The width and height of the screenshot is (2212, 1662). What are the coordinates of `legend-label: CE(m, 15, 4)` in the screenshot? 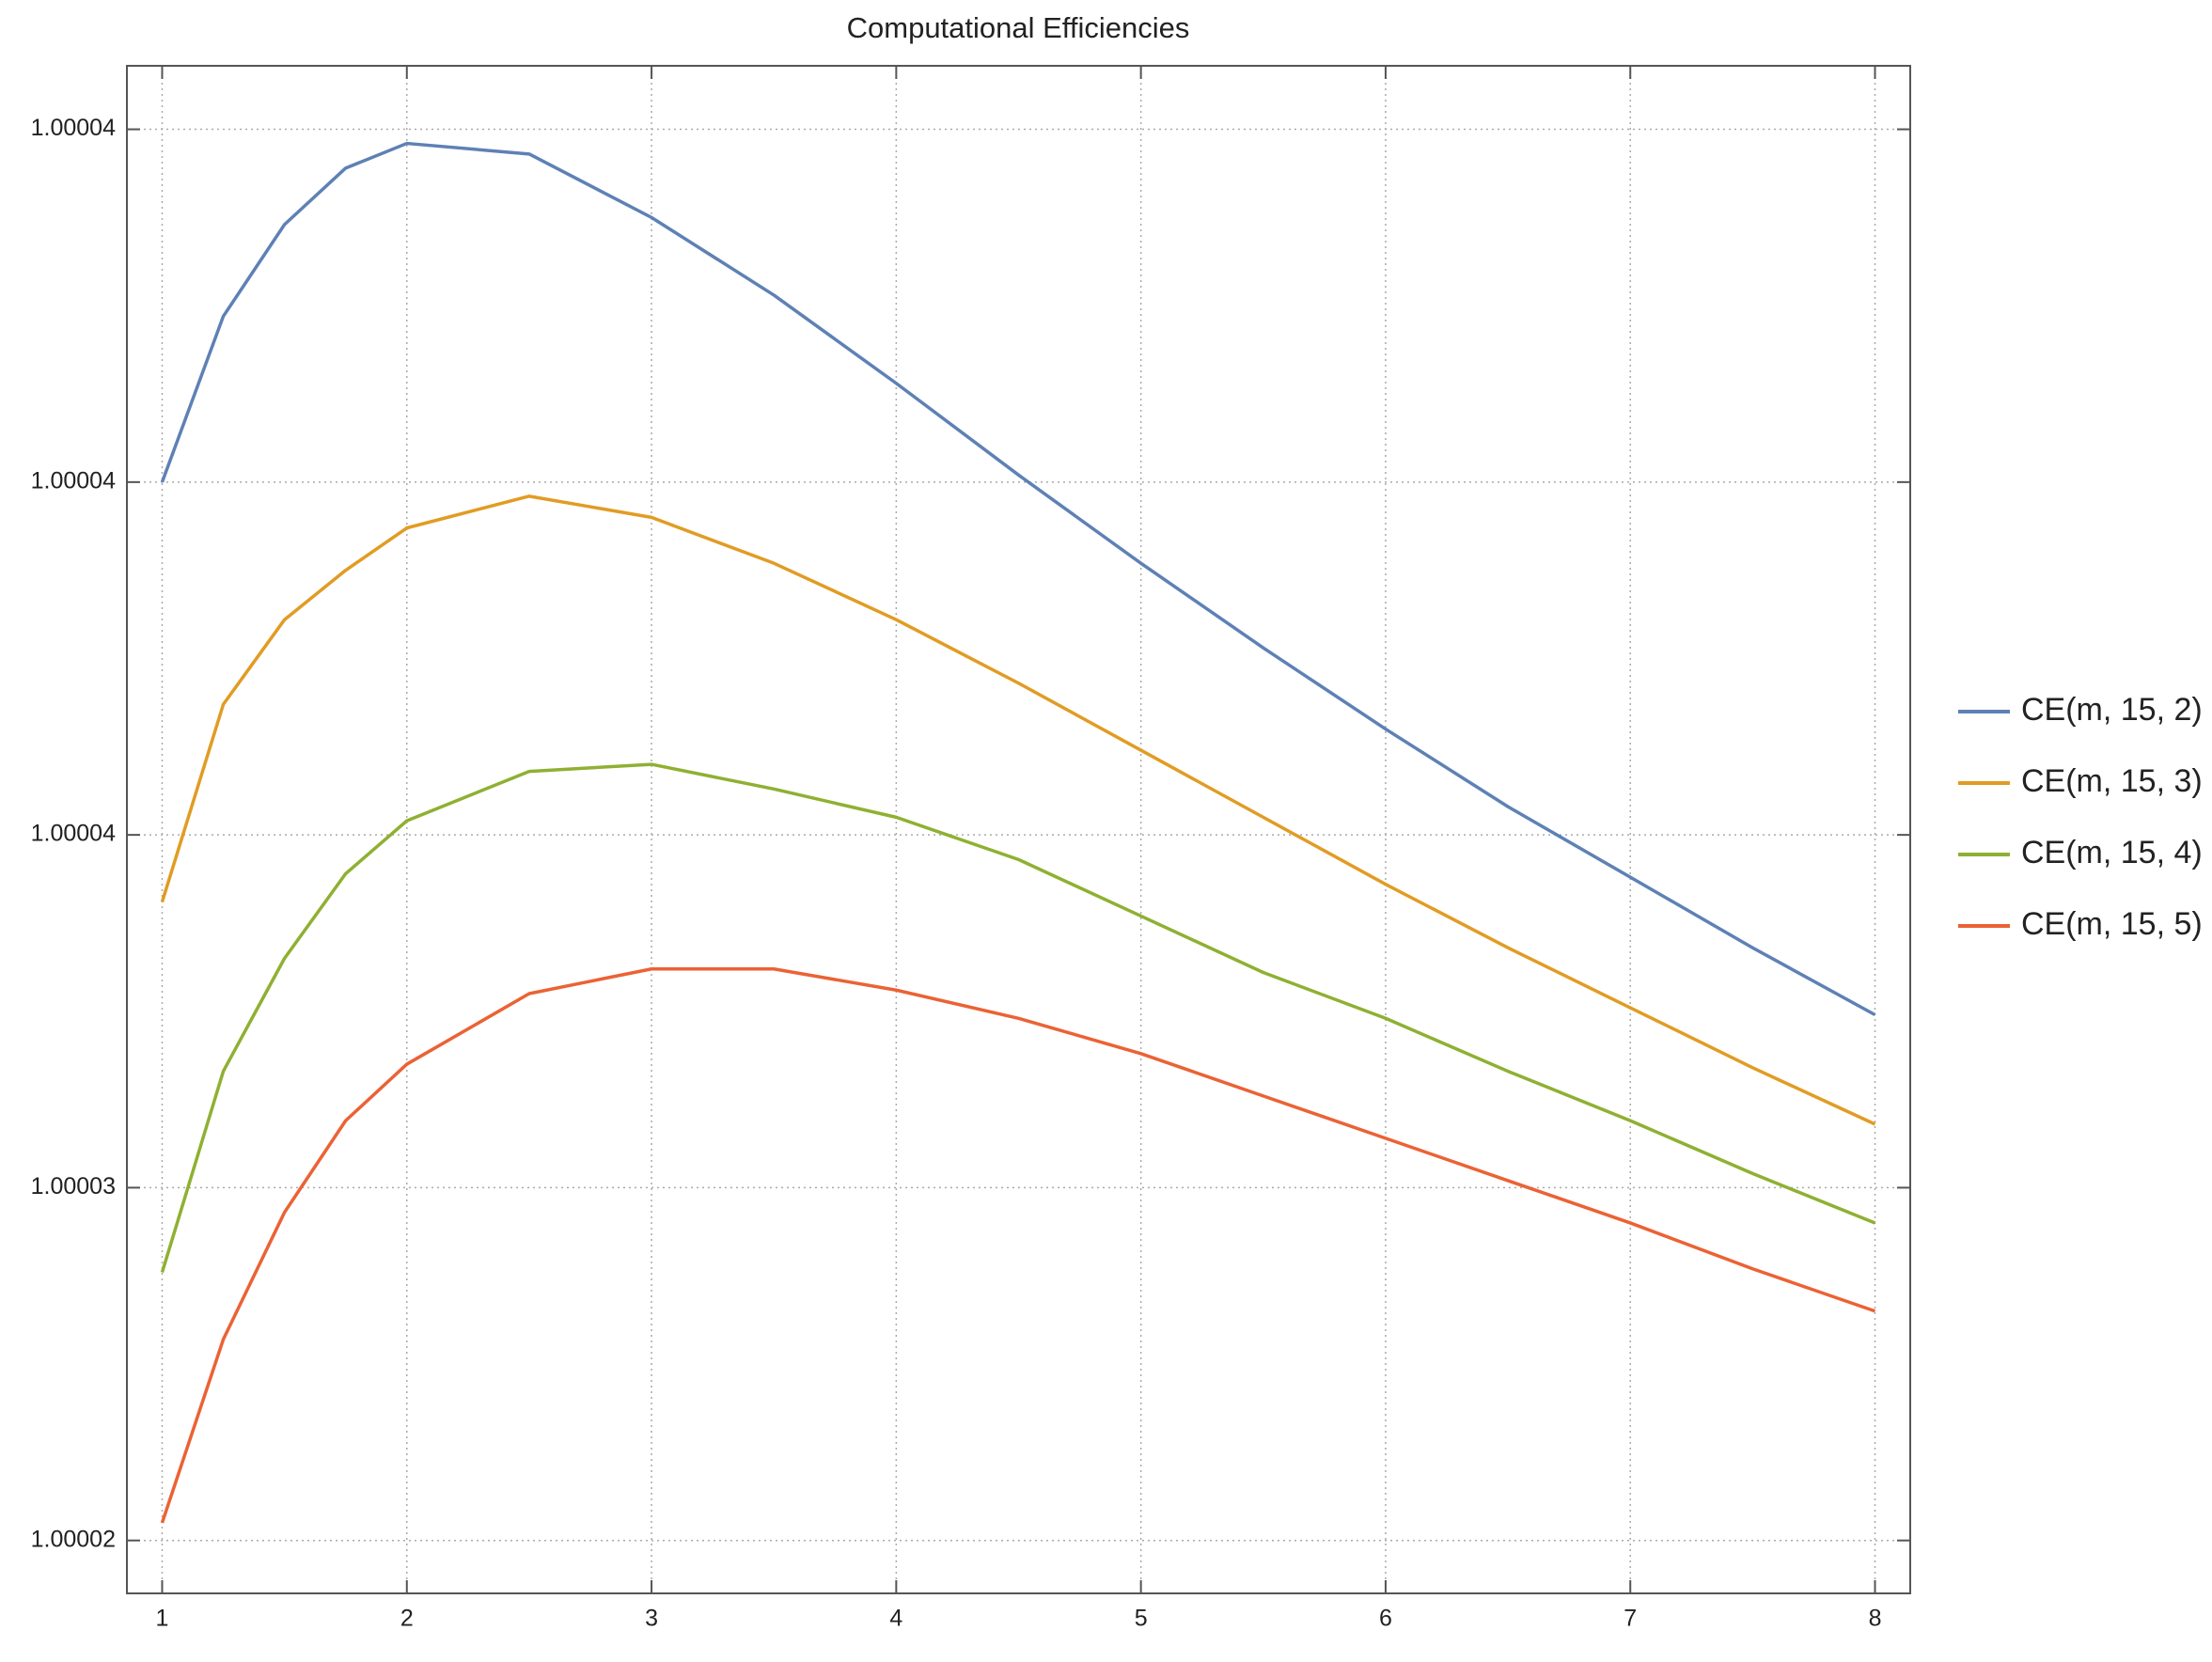 It's located at (2112, 852).